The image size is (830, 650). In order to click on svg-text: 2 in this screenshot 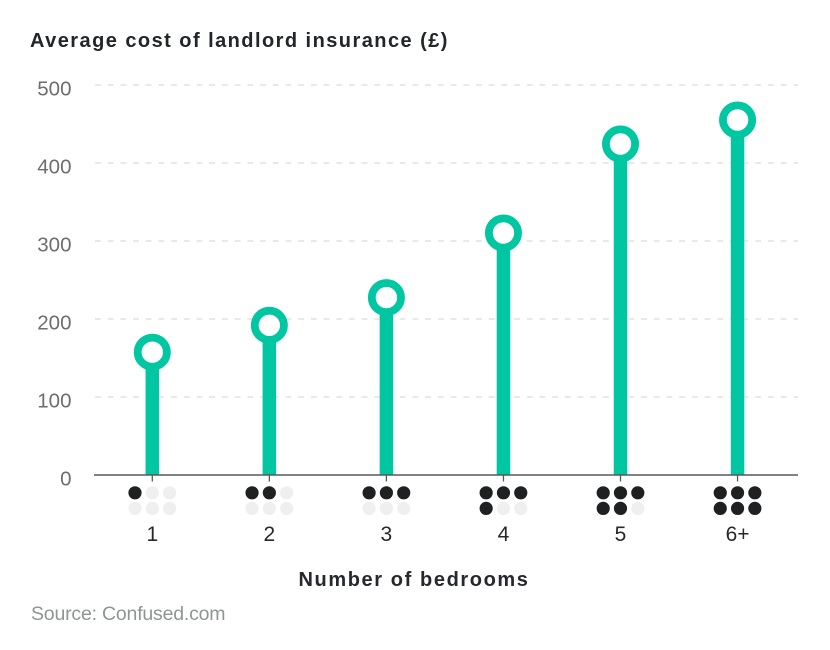, I will do `click(270, 534)`.